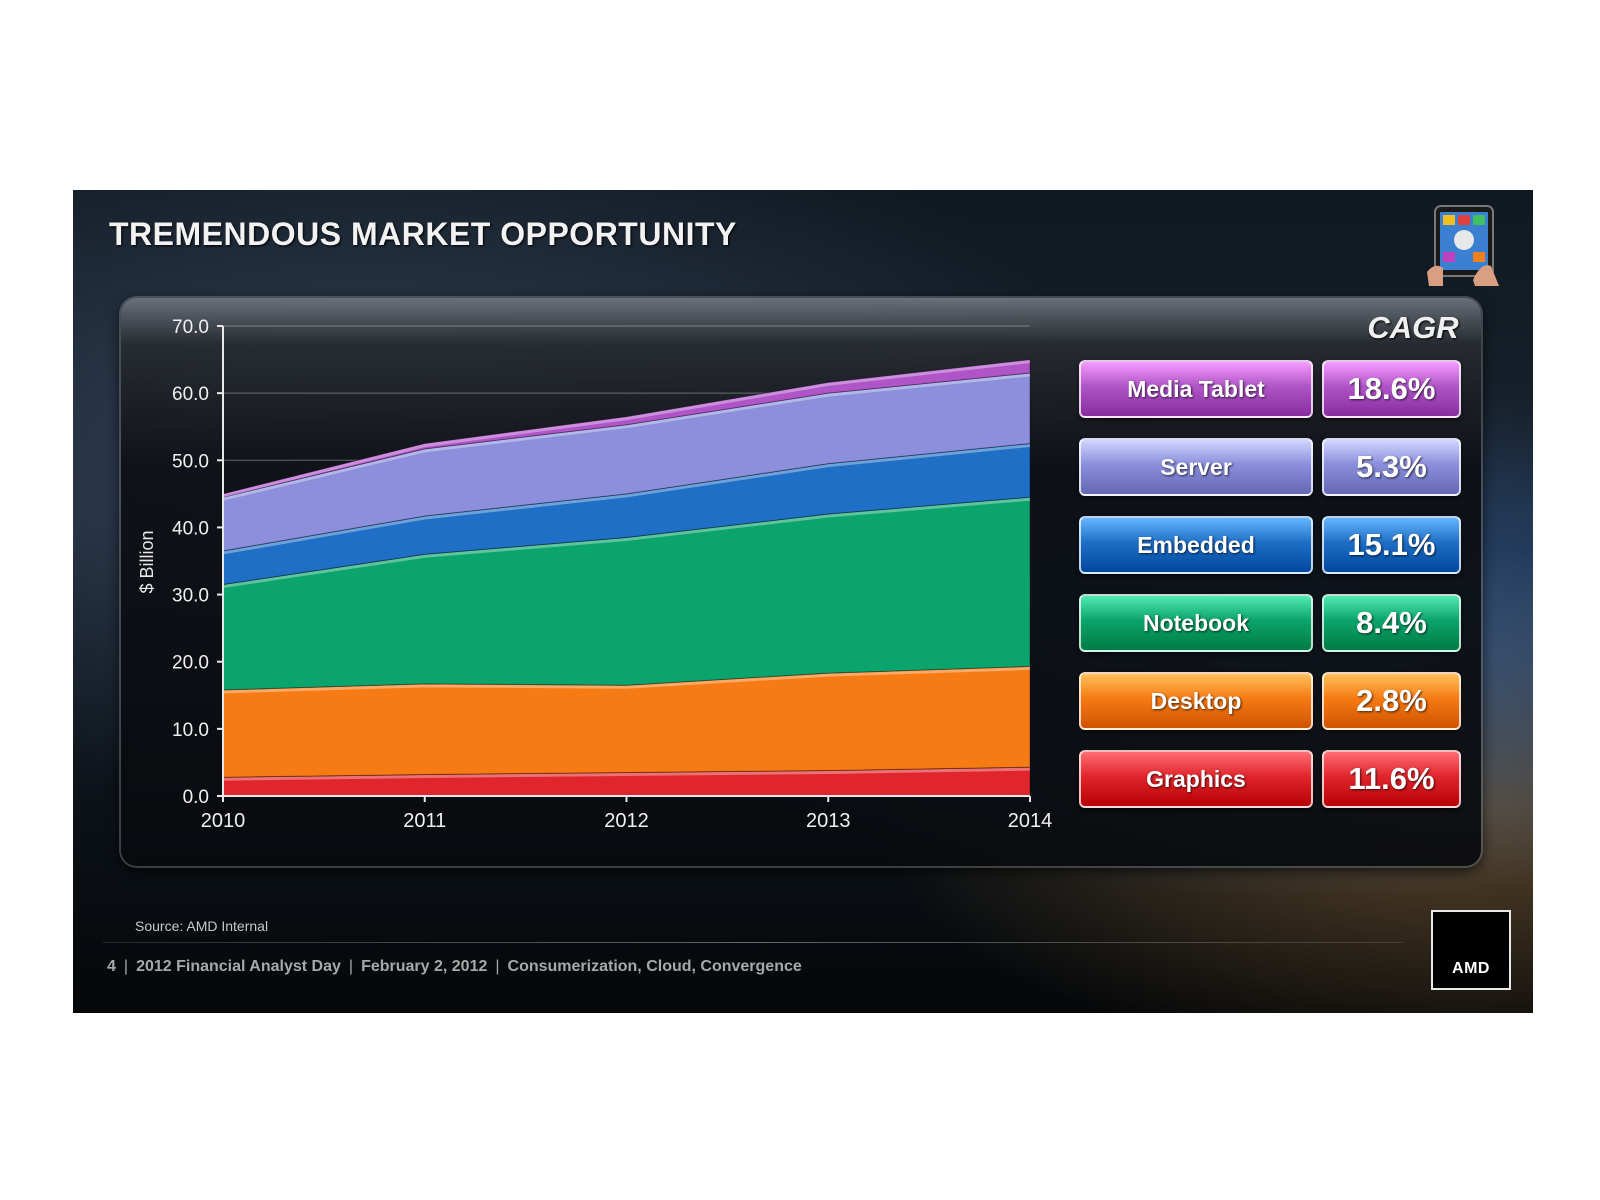  Describe the element at coordinates (190, 562) in the screenshot. I see `y-tick-labels: 0.0 10.0 20.0 30.0 40.0 50.0 60.0 70.0` at that location.